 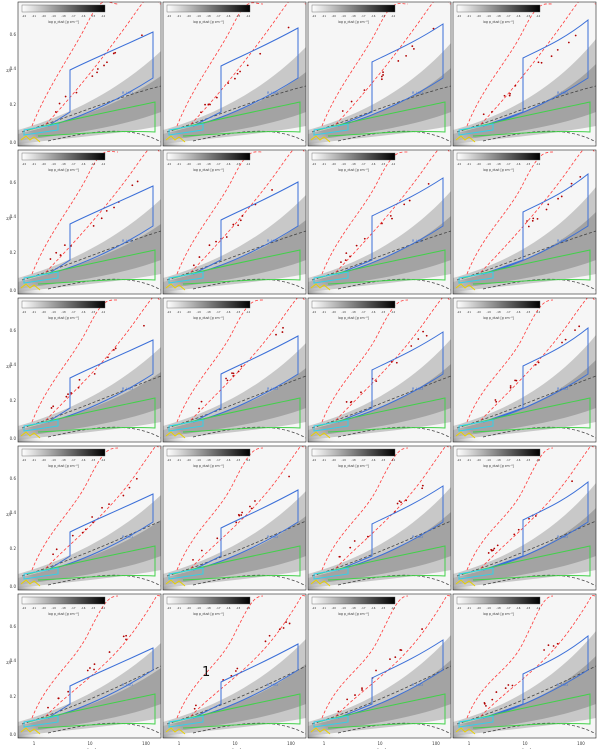 What do you see at coordinates (34, 743) in the screenshot?
I see `x-tick-label: 1` at bounding box center [34, 743].